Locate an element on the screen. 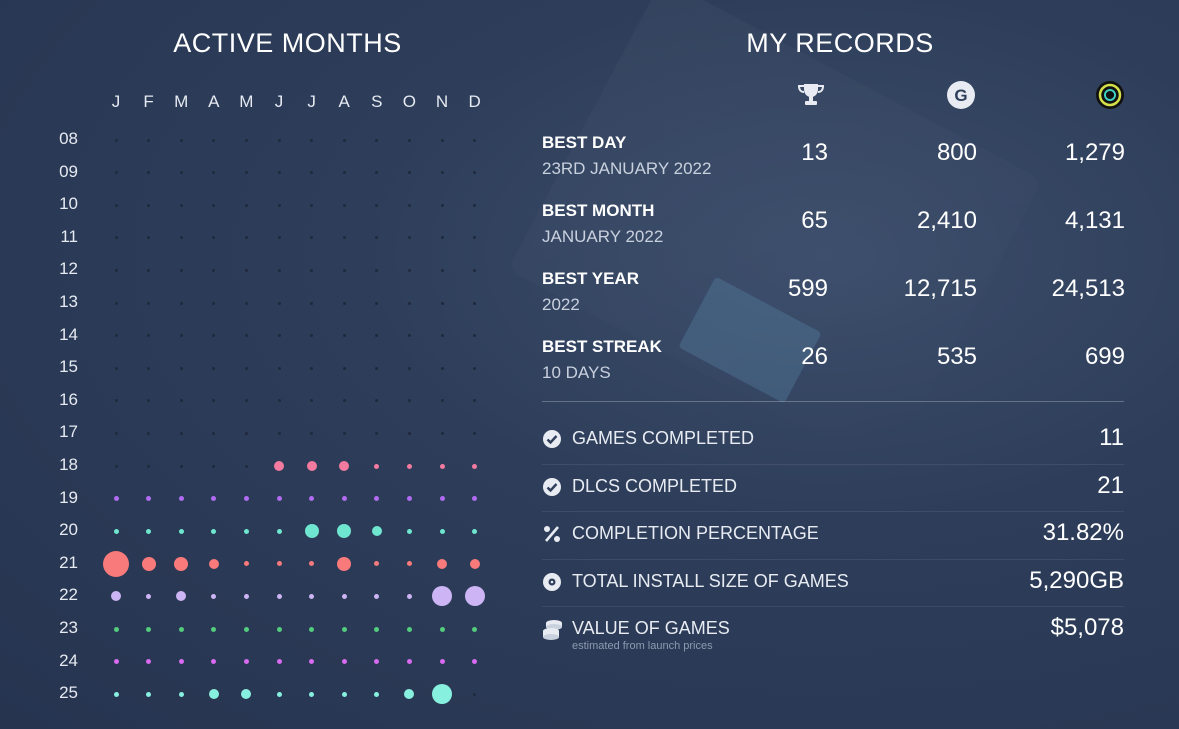 This screenshot has width=1179, height=729. record-value: 13 is located at coordinates (814, 152).